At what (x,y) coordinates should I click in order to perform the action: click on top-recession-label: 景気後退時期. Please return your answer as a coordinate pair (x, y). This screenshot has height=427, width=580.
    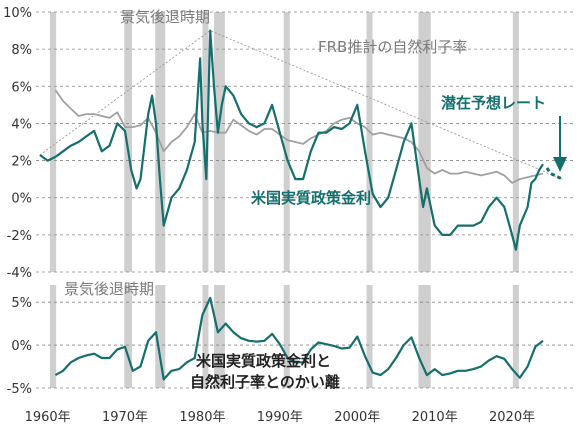
    Looking at the image, I should click on (165, 17).